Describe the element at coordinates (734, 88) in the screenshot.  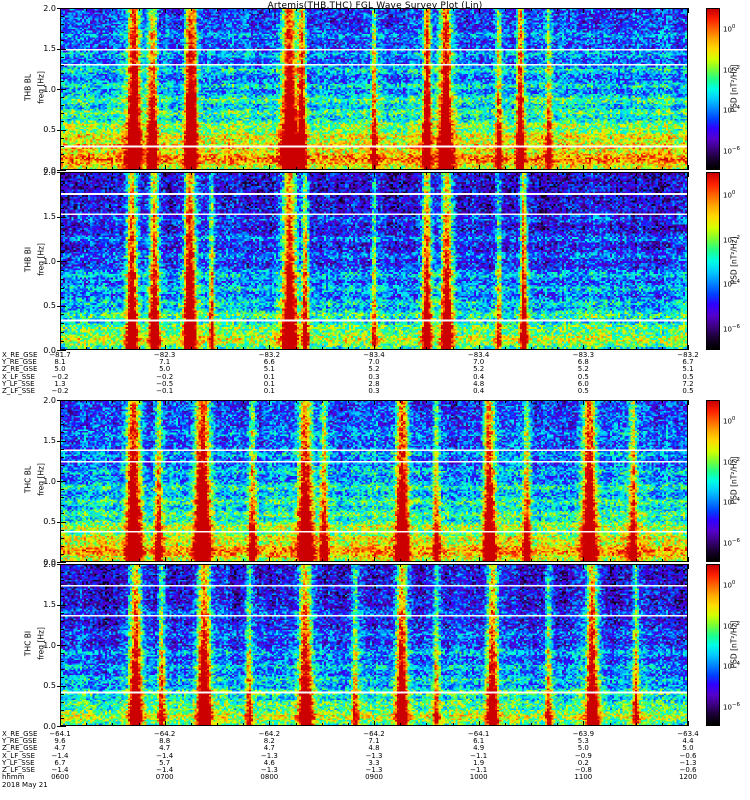
I see `colorbar-axis-title: PSD [nT²/Hz]` at that location.